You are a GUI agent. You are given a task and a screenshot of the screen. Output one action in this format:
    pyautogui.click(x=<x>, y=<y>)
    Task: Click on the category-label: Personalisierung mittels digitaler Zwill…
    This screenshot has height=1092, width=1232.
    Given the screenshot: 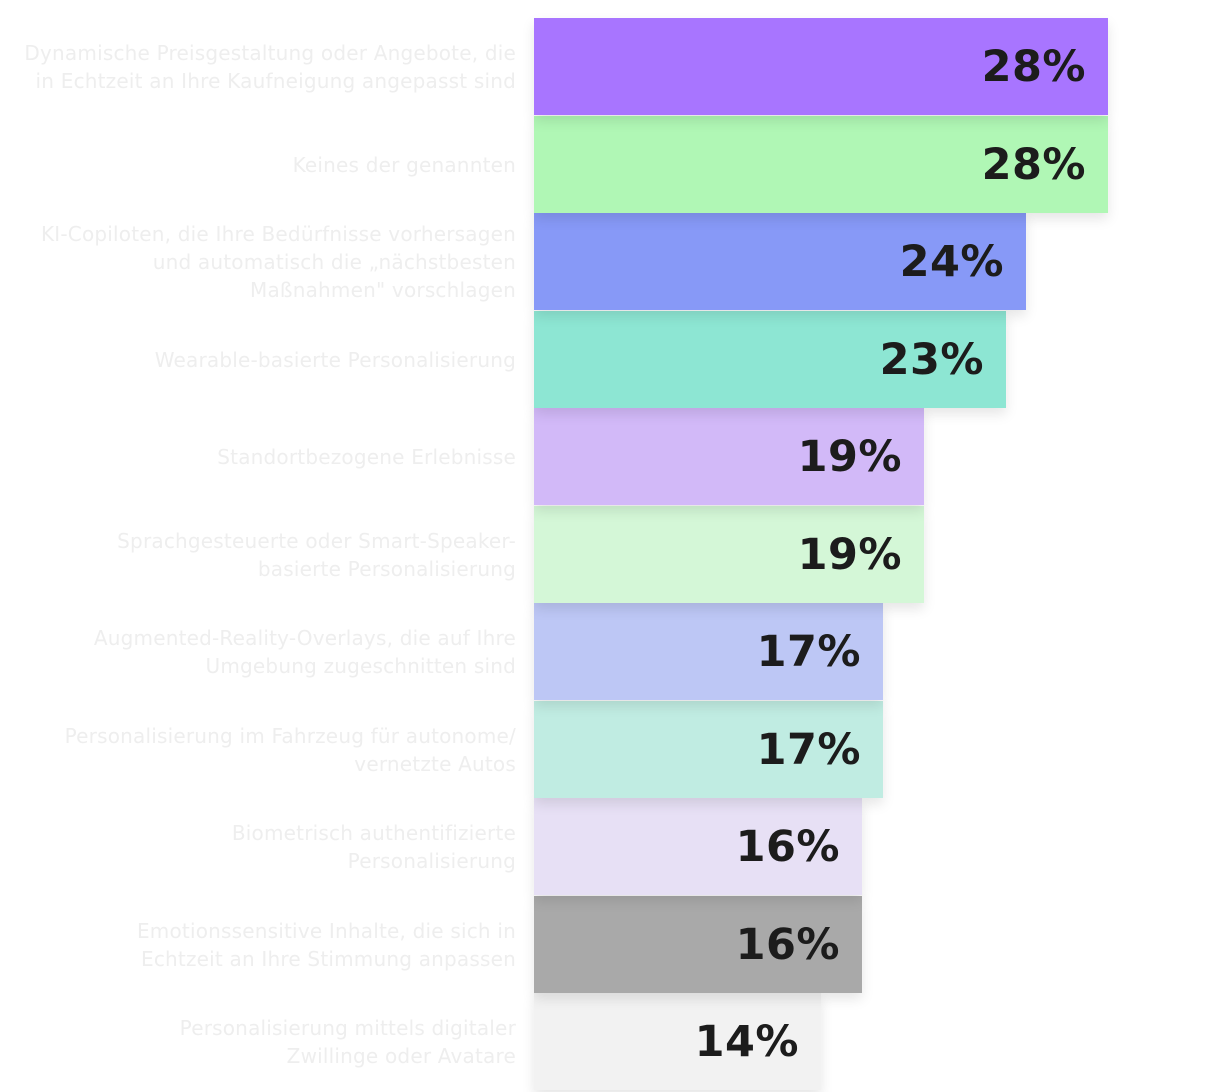 What is the action you would take?
    pyautogui.click(x=258, y=1041)
    